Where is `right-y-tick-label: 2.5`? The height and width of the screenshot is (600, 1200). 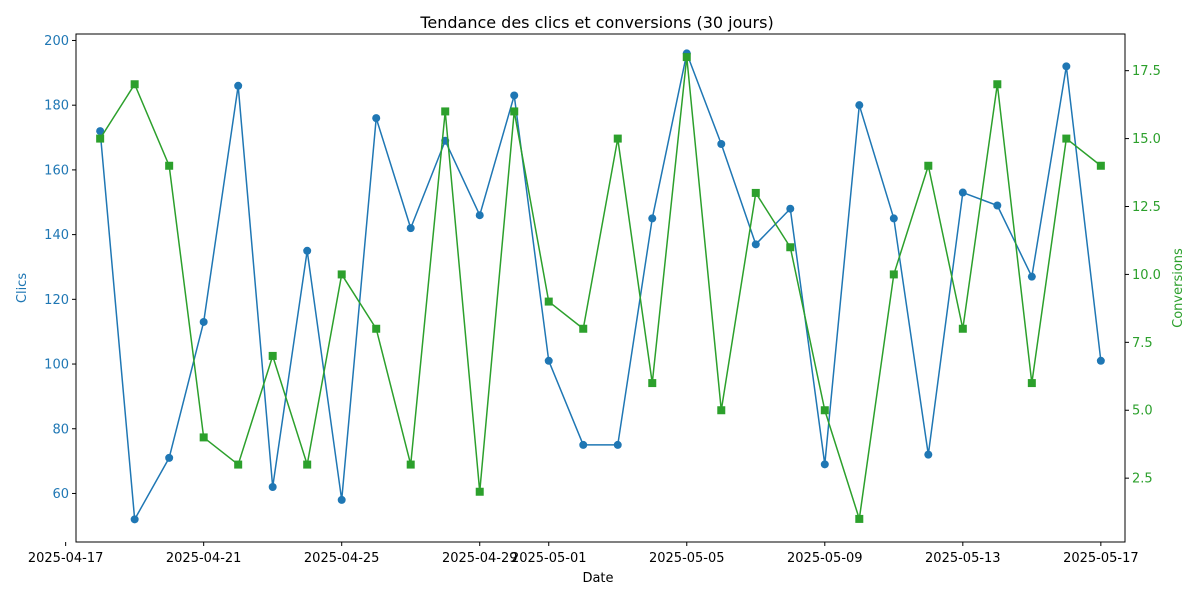
right-y-tick-label: 2.5 is located at coordinates (1142, 479).